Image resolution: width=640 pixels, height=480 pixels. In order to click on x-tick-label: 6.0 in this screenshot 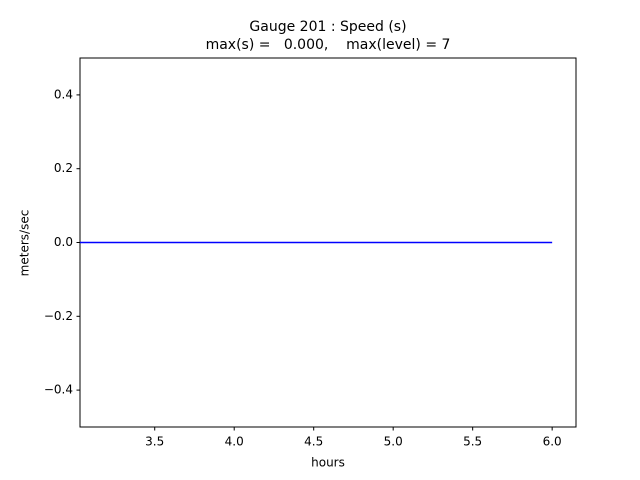, I will do `click(552, 442)`.